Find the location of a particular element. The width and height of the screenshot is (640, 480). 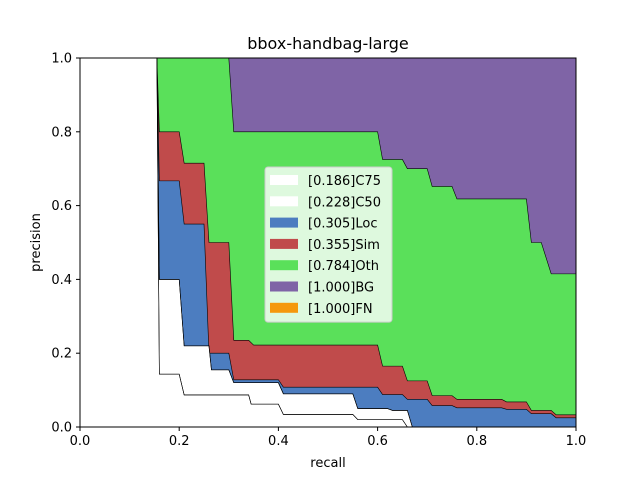

y-tick-label: 0.8 is located at coordinates (61, 132).